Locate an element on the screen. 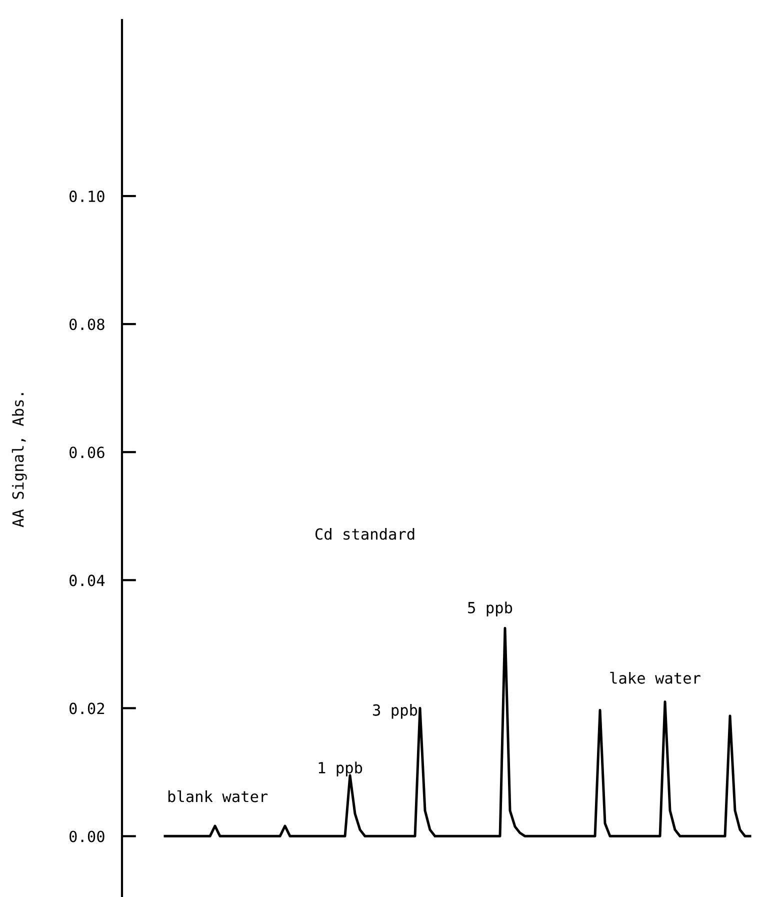 The width and height of the screenshot is (780, 897). y-tick-label: 0.08 is located at coordinates (87, 324).